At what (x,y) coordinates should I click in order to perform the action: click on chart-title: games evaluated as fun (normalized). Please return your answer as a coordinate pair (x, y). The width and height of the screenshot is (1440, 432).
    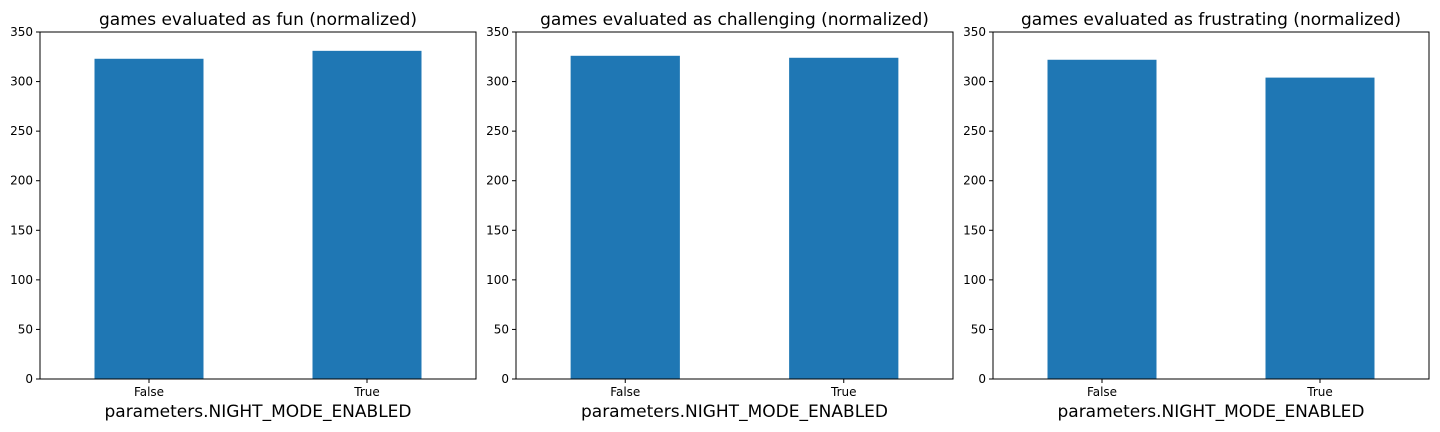
    Looking at the image, I should click on (258, 20).